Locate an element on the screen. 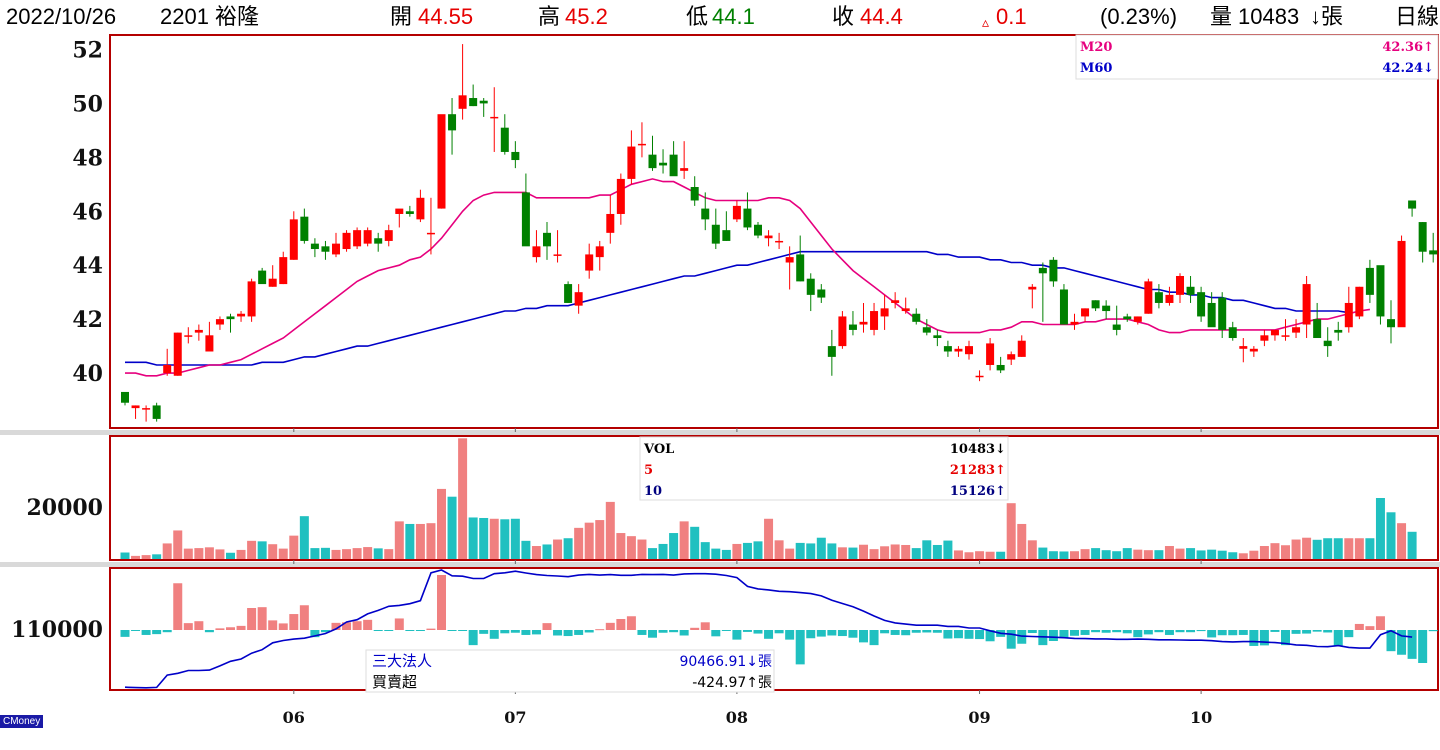 The height and width of the screenshot is (750, 1440). price-change: 0.1 is located at coordinates (1011, 16).